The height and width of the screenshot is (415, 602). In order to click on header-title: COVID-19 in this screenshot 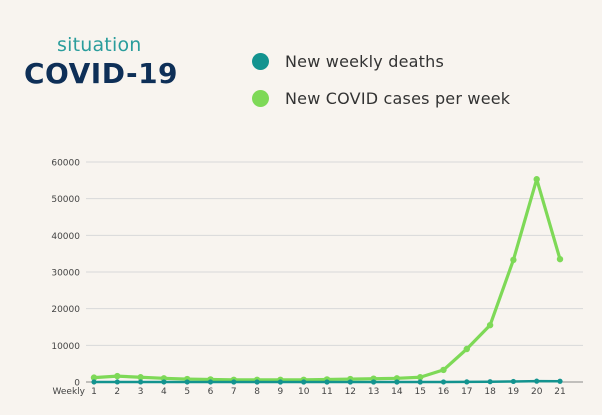, I will do `click(101, 73)`.